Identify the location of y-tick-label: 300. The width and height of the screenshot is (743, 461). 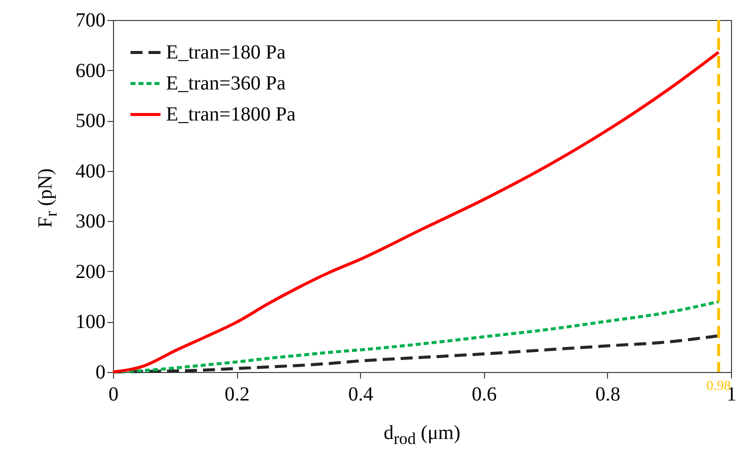
(91, 221).